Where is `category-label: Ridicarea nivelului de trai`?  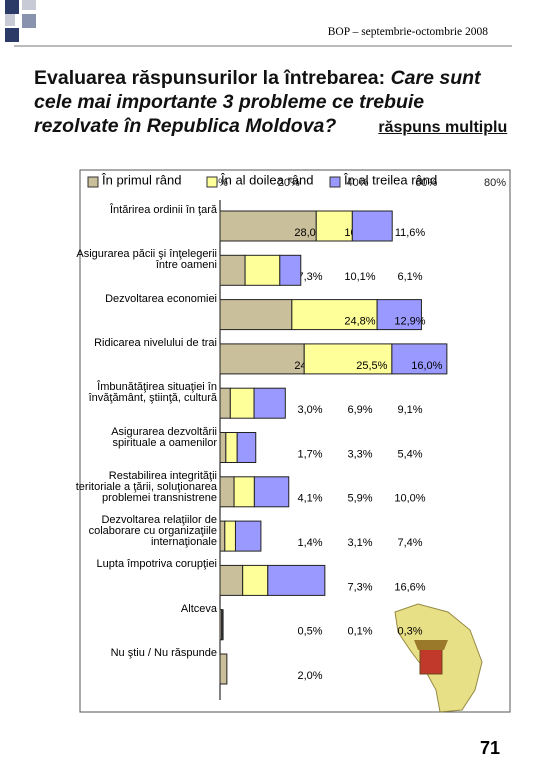 category-label: Ridicarea nivelului de trai is located at coordinates (155, 342).